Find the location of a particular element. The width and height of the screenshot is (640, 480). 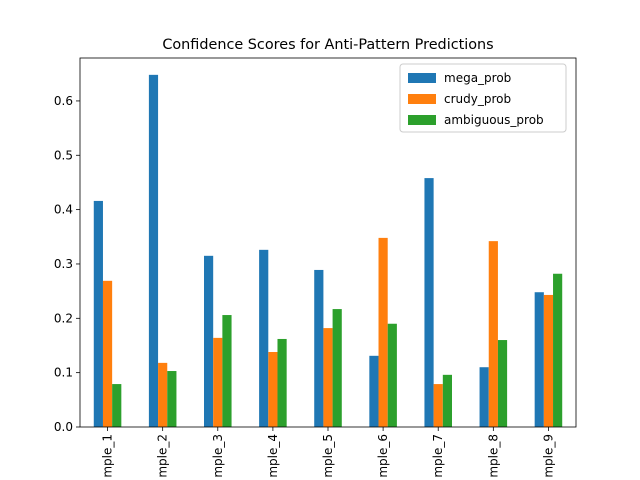

y-tick-label: 0.0 is located at coordinates (63, 427).